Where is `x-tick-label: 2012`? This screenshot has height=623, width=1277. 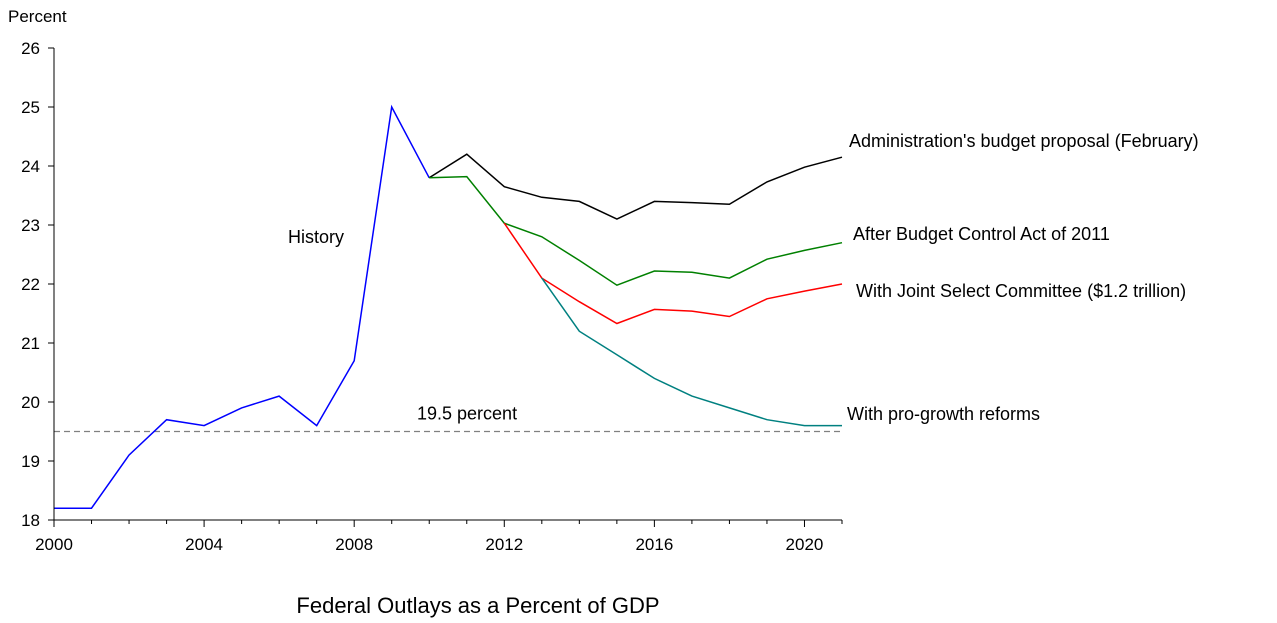 x-tick-label: 2012 is located at coordinates (504, 544).